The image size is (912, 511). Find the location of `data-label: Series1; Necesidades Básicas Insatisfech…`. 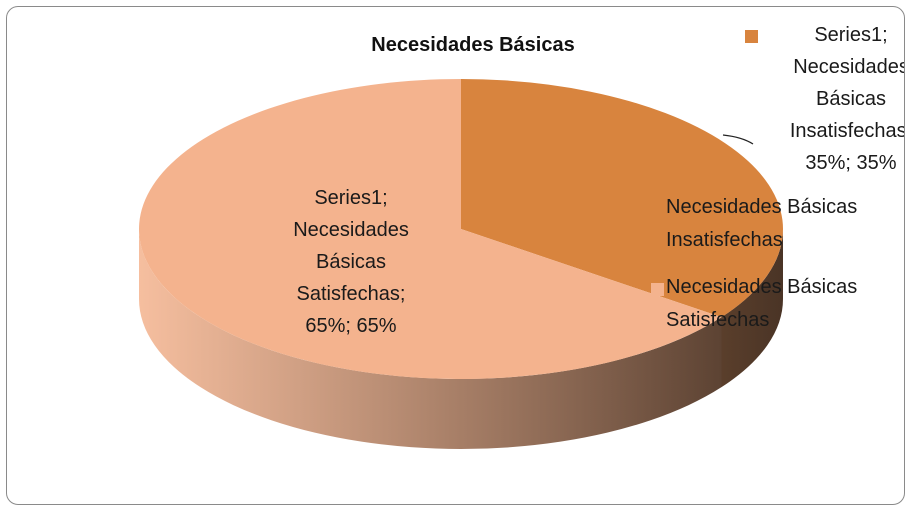

data-label: Series1; Necesidades Básicas Insatisfech… is located at coordinates (847, 99).